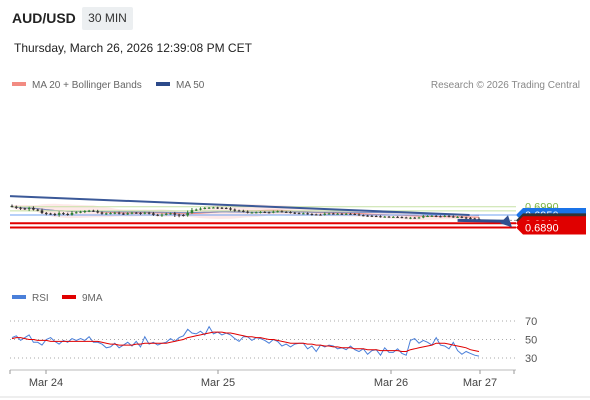  I want to click on legend-swatch-ma50, so click(163, 84).